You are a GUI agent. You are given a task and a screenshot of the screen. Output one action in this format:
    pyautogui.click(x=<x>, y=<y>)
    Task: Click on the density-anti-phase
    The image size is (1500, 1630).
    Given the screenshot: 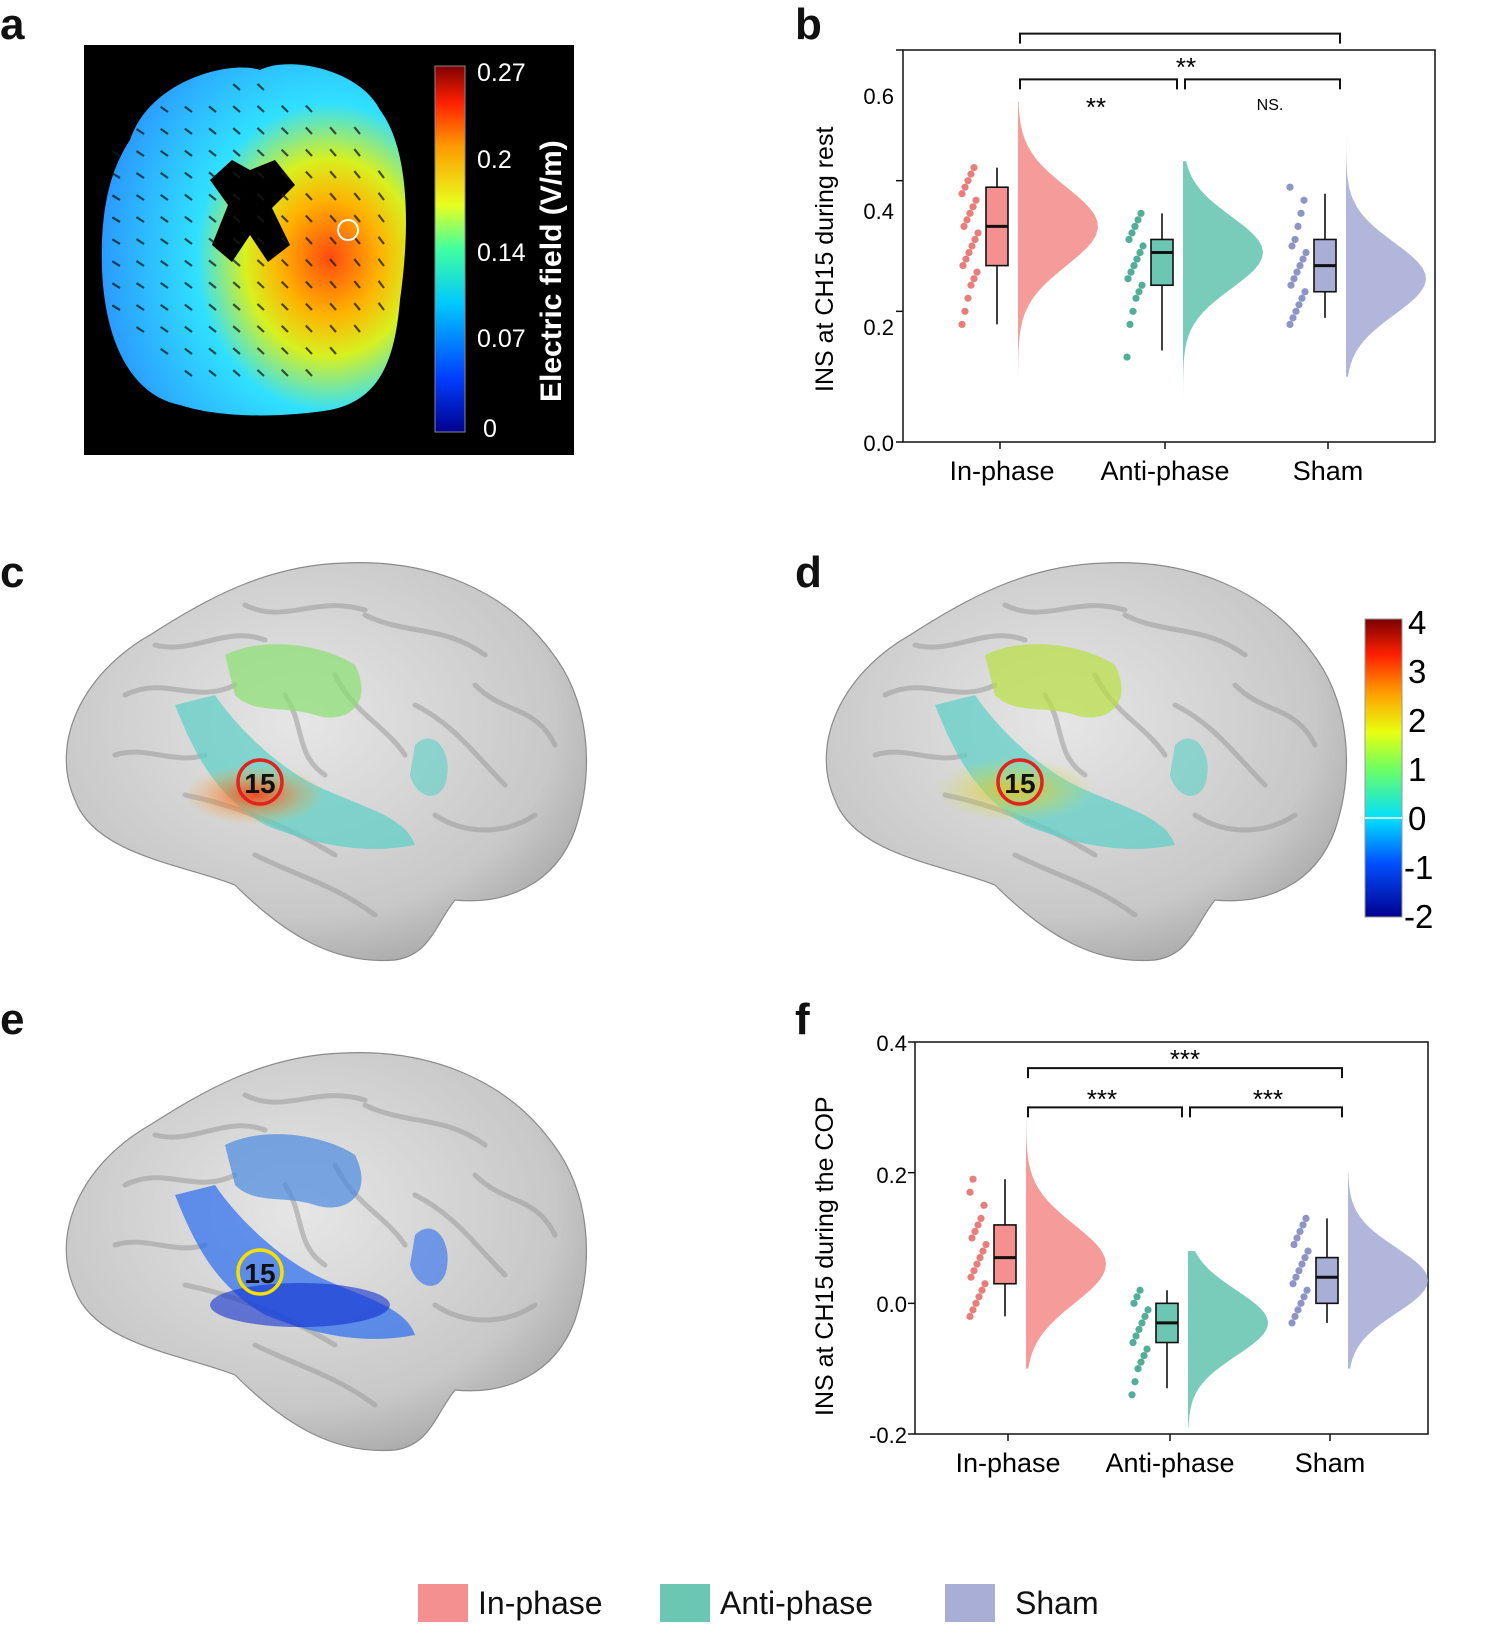 What is the action you would take?
    pyautogui.click(x=1228, y=1339)
    